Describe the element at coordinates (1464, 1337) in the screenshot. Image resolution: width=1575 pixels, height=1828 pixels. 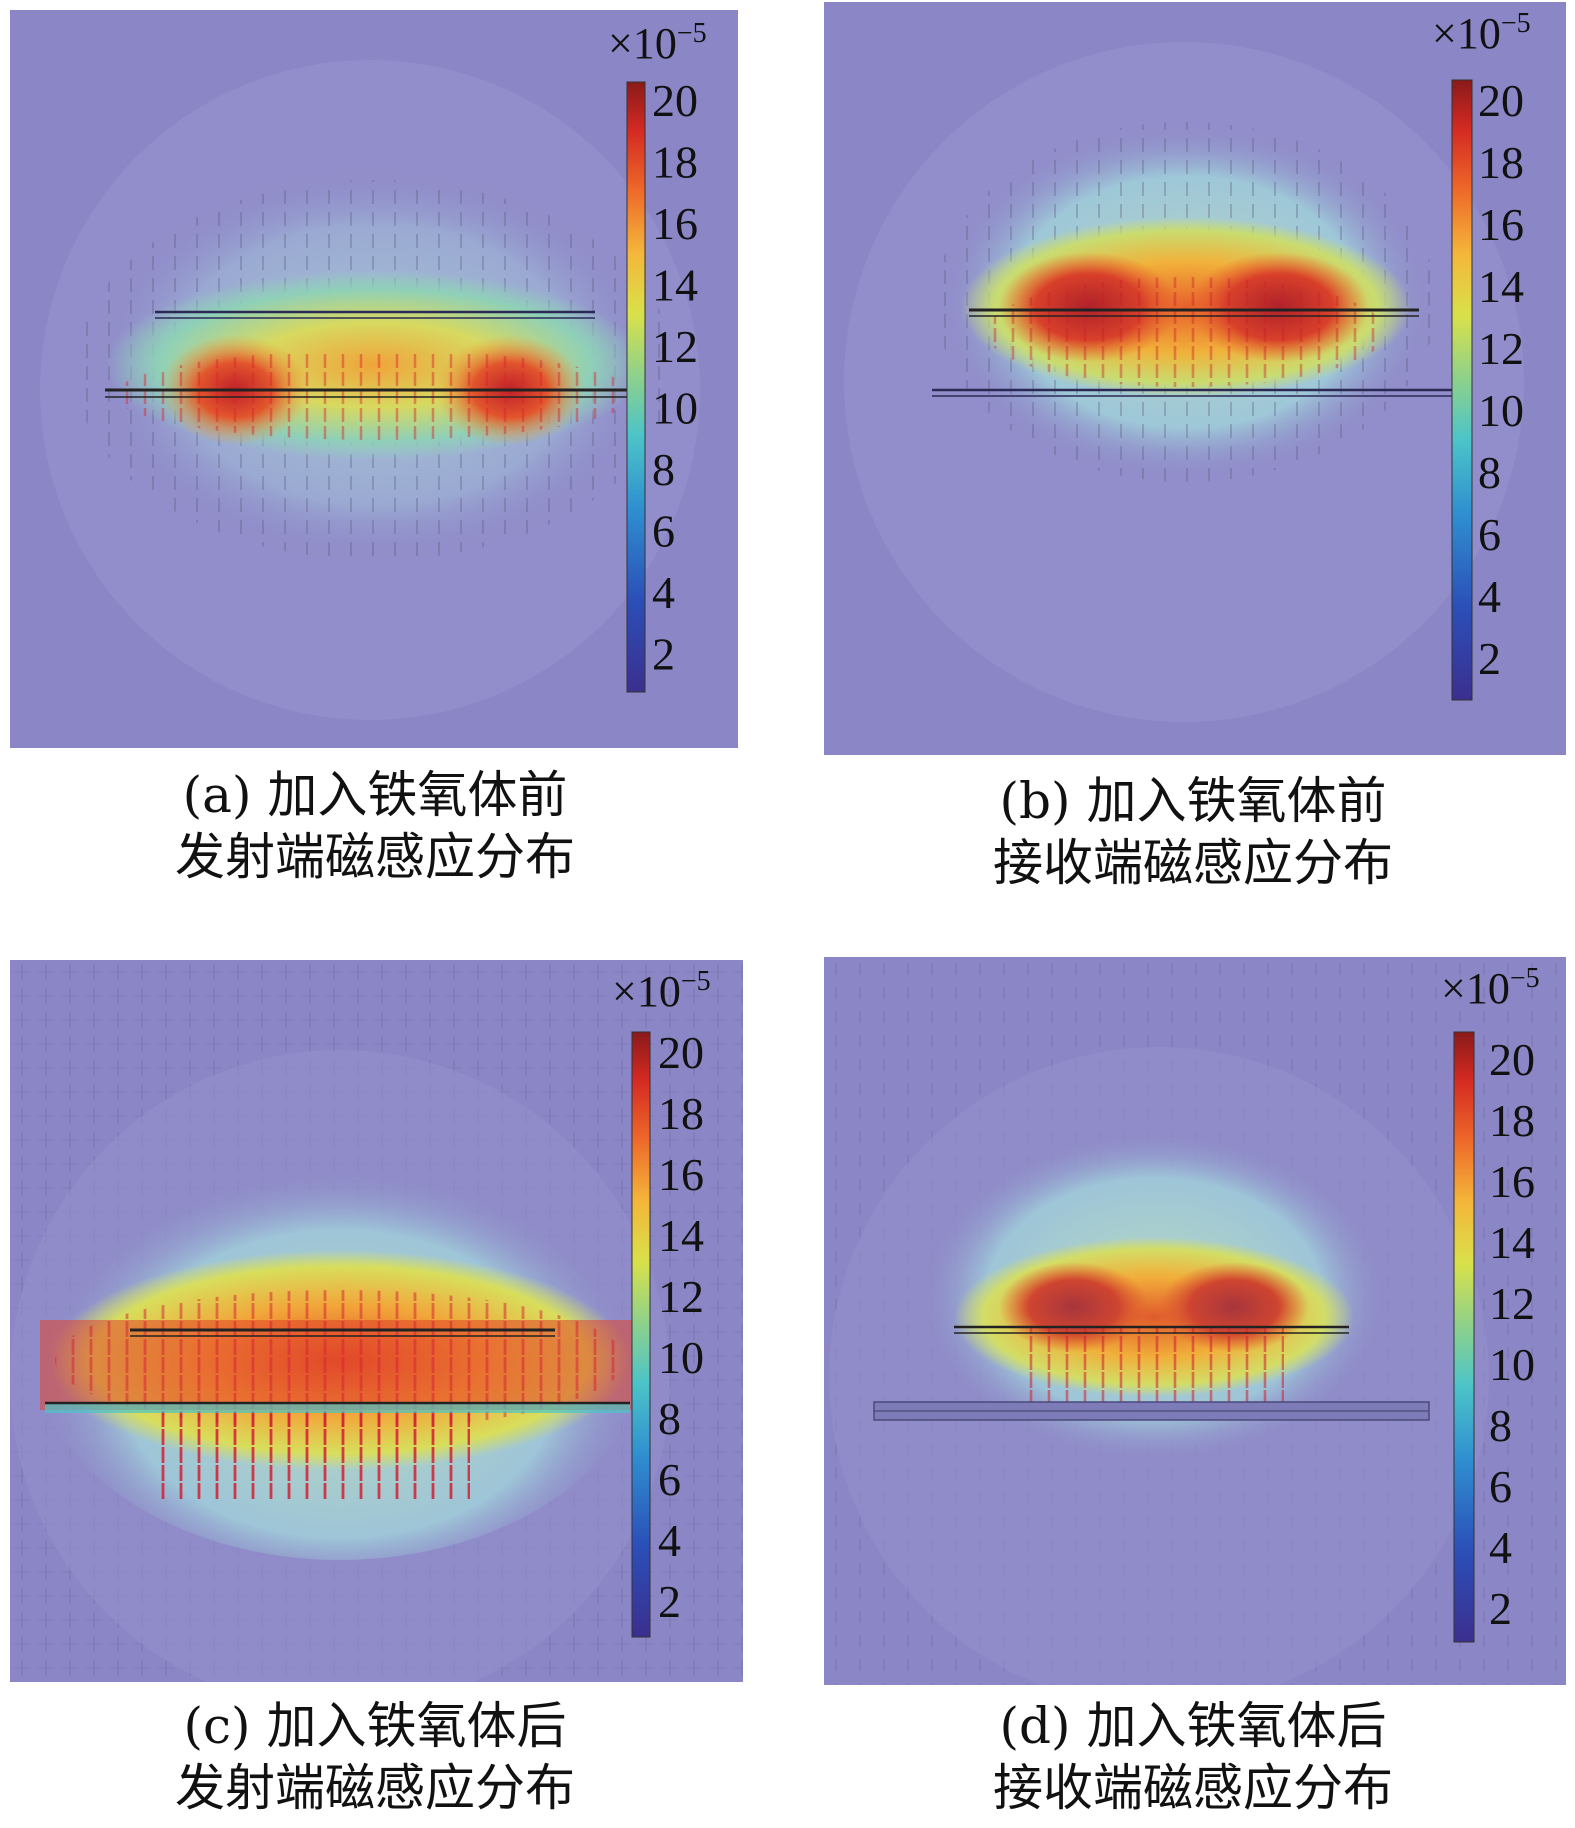
I see `panel-d-colorbar` at that location.